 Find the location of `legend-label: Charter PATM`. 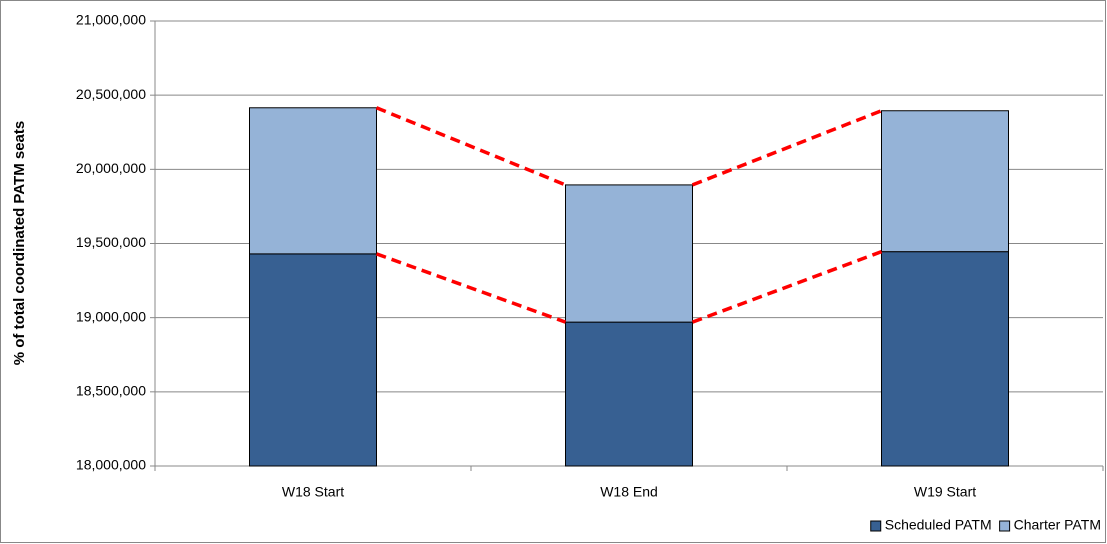

legend-label: Charter PATM is located at coordinates (1057, 525).